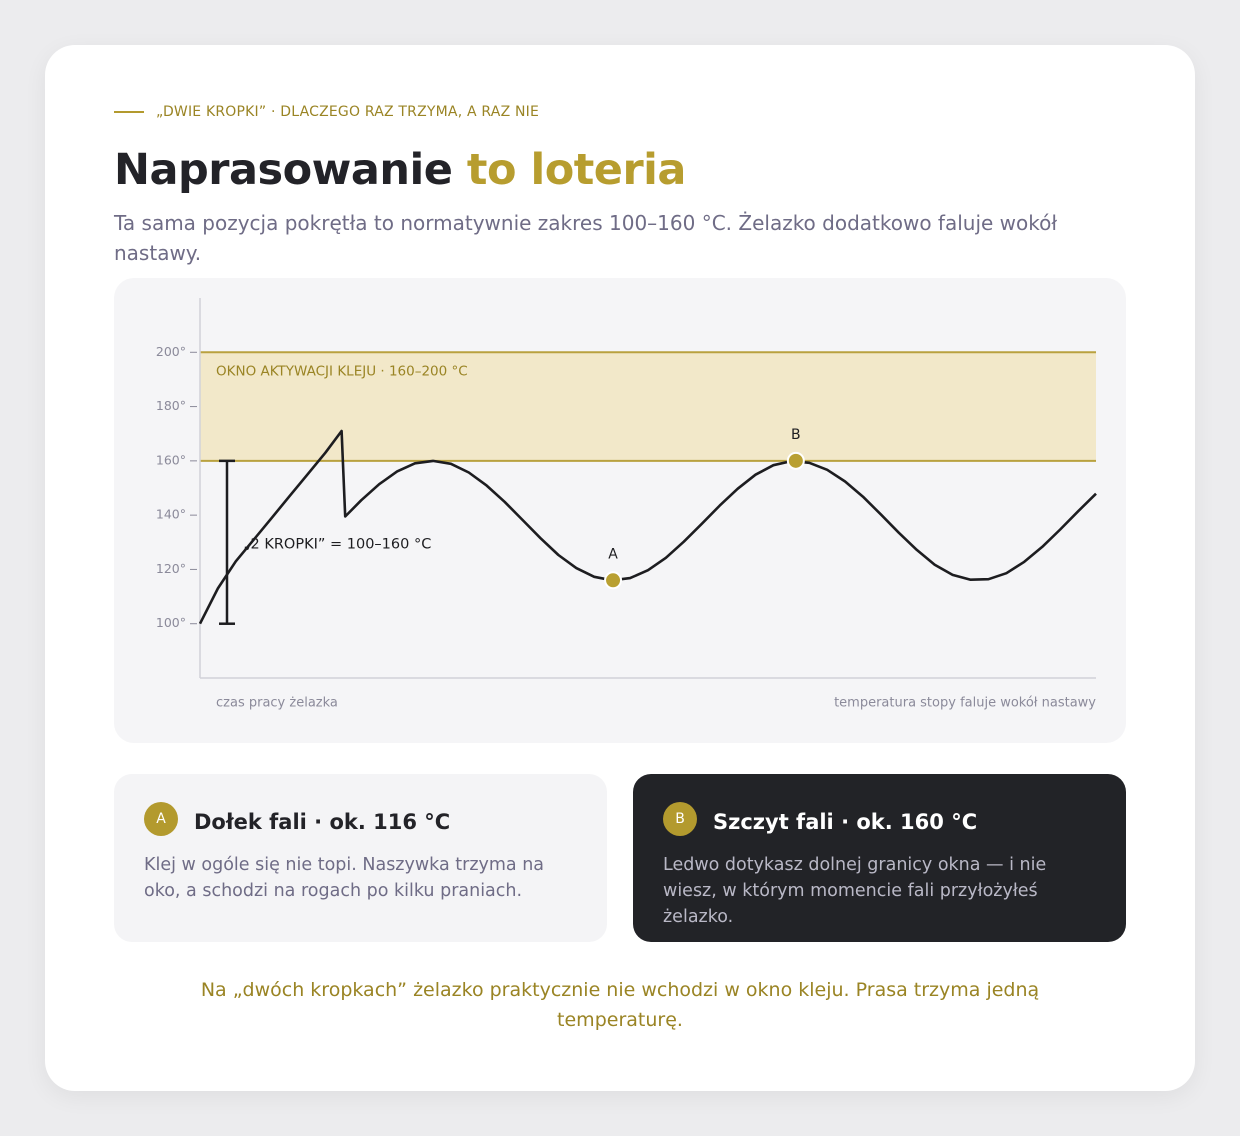 The image size is (1240, 1136). I want to click on y-tick-label: 180°, so click(171, 405).